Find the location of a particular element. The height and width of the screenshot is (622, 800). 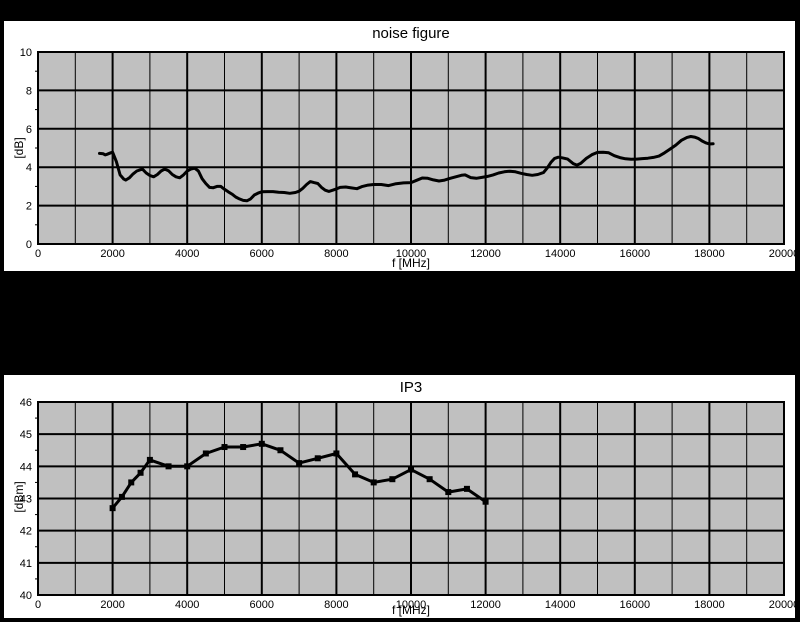

y-tick-label: 41 is located at coordinates (26, 564).